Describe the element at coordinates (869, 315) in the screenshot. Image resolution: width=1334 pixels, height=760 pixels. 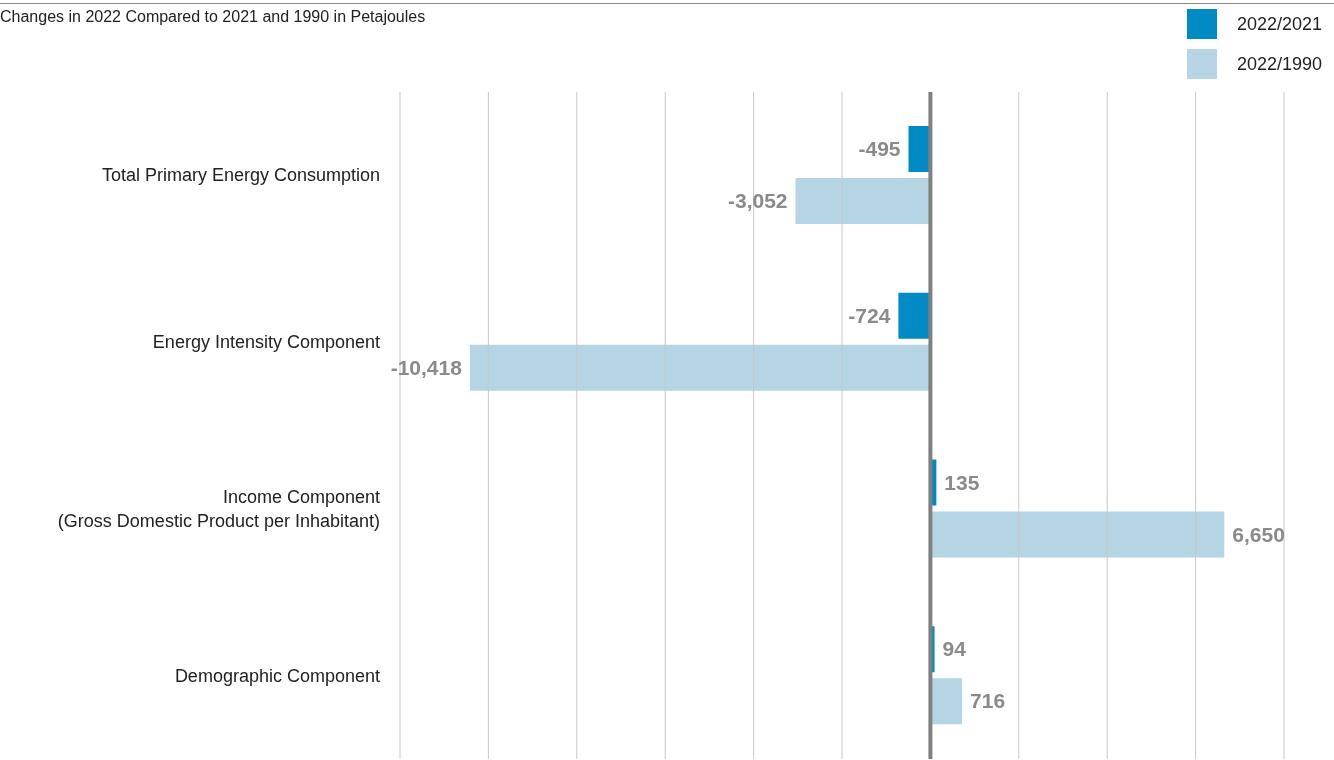
I see `data-label: -724` at that location.